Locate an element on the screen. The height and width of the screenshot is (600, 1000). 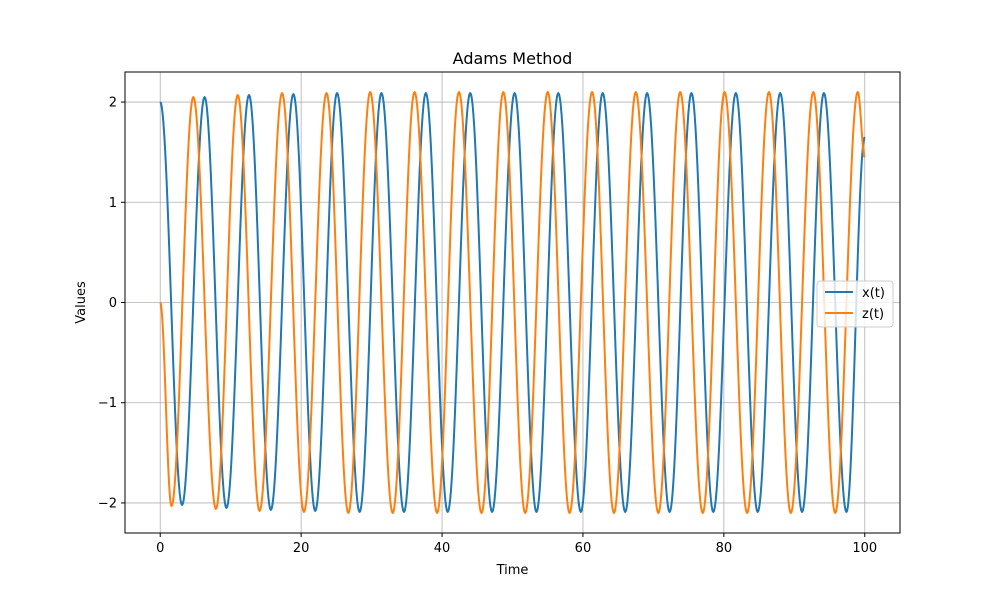
y-tick-label: 1 is located at coordinates (113, 203).